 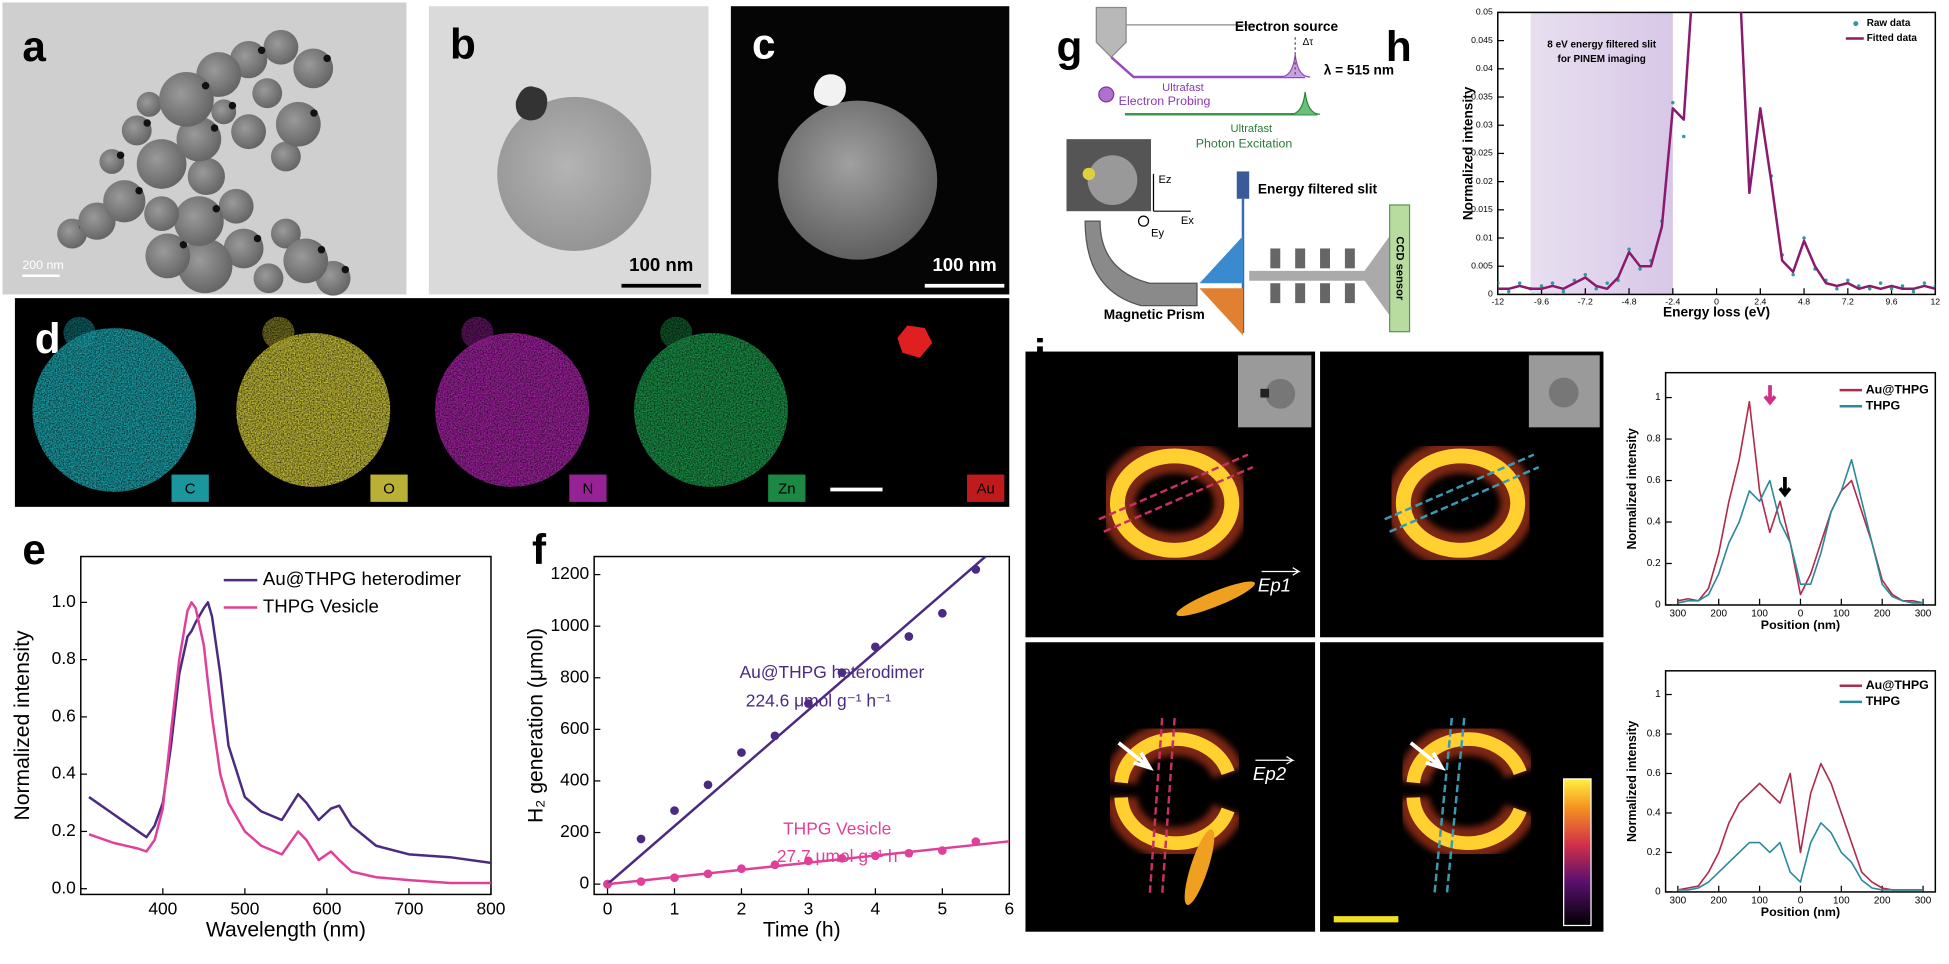 What do you see at coordinates (1482, 266) in the screenshot?
I see `y-tick-label: 0.005` at bounding box center [1482, 266].